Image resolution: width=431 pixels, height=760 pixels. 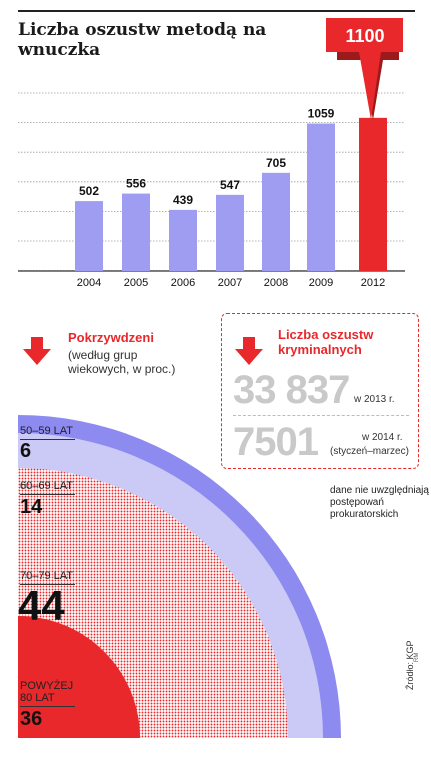 I want to click on stat-2014-note: w 2014 r., so click(x=382, y=437).